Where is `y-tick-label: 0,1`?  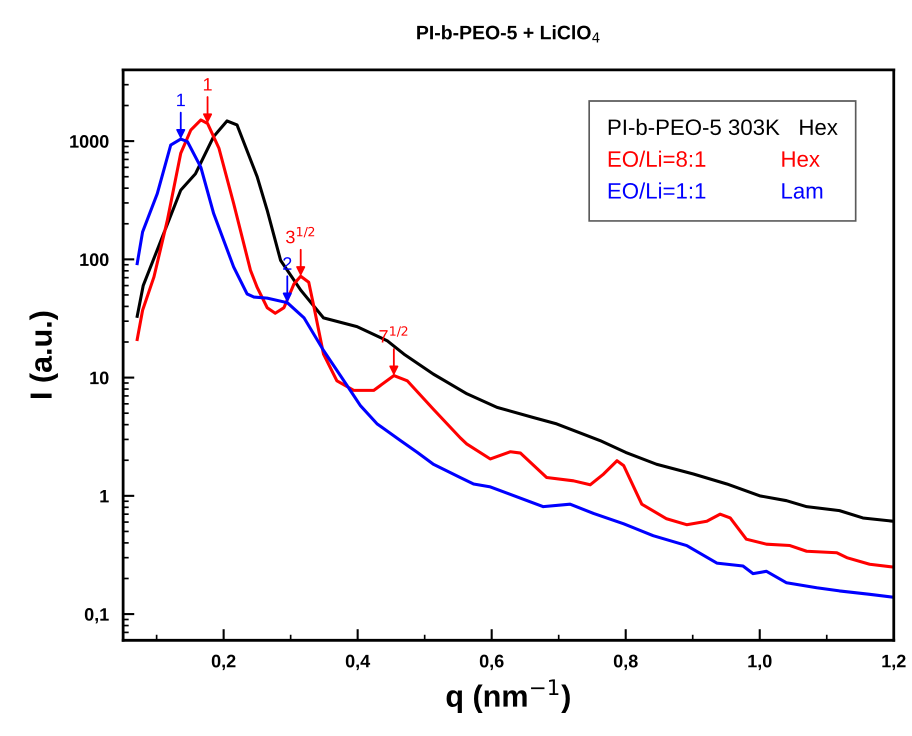
y-tick-label: 0,1 is located at coordinates (96, 616).